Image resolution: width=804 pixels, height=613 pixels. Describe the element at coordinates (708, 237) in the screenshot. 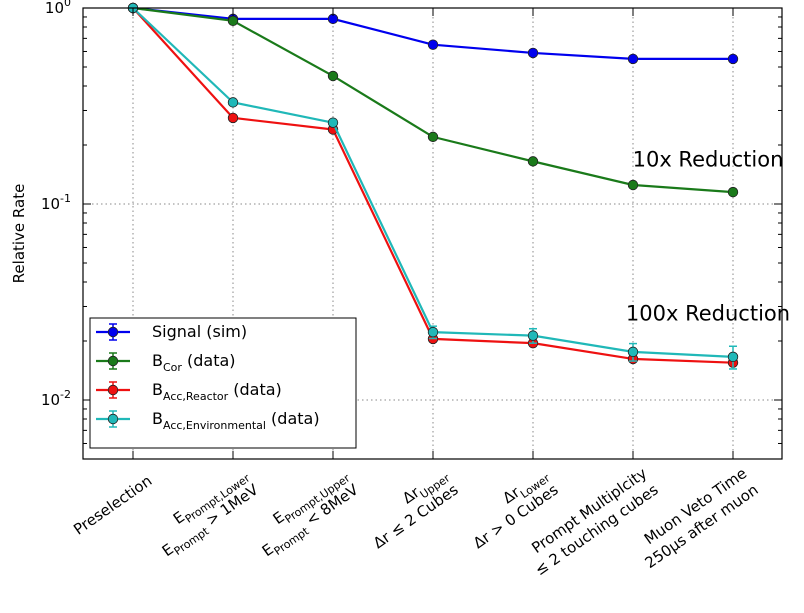

I see `annotations: 10x Reduction 100x Reduction` at that location.